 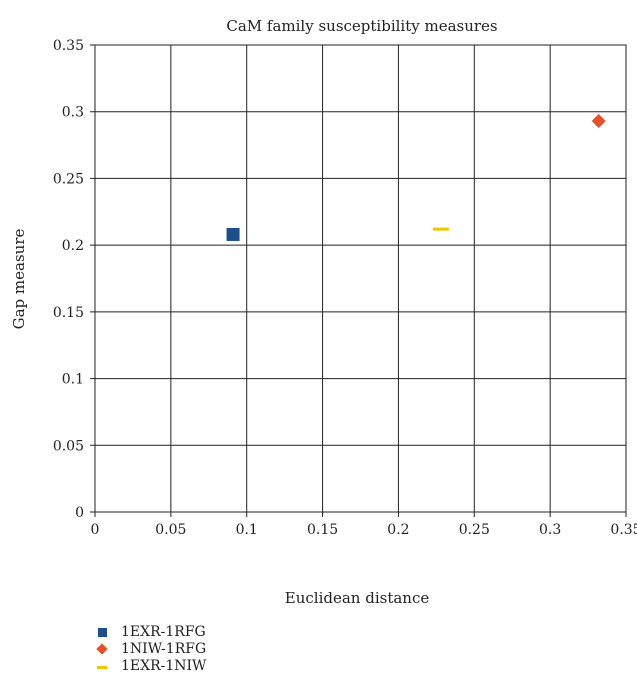 What do you see at coordinates (68, 46) in the screenshot?
I see `y-tick-label: 0.35` at bounding box center [68, 46].